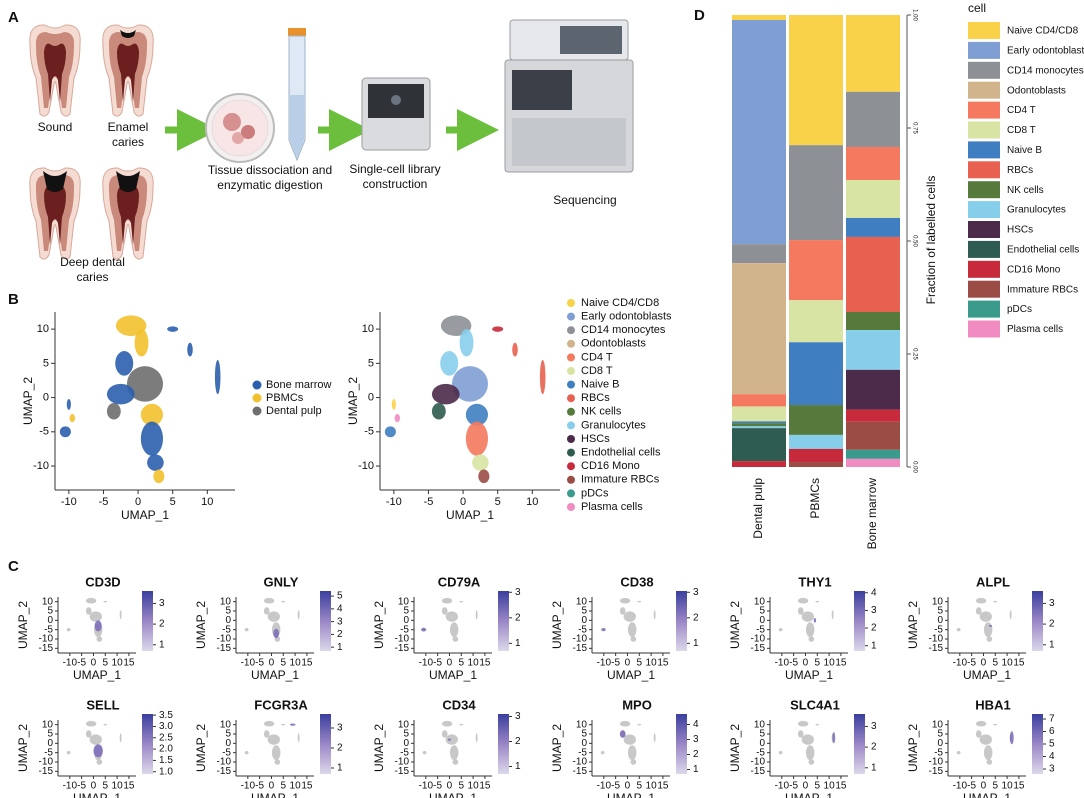  What do you see at coordinates (585, 200) in the screenshot?
I see `step-label: Sequencing` at bounding box center [585, 200].